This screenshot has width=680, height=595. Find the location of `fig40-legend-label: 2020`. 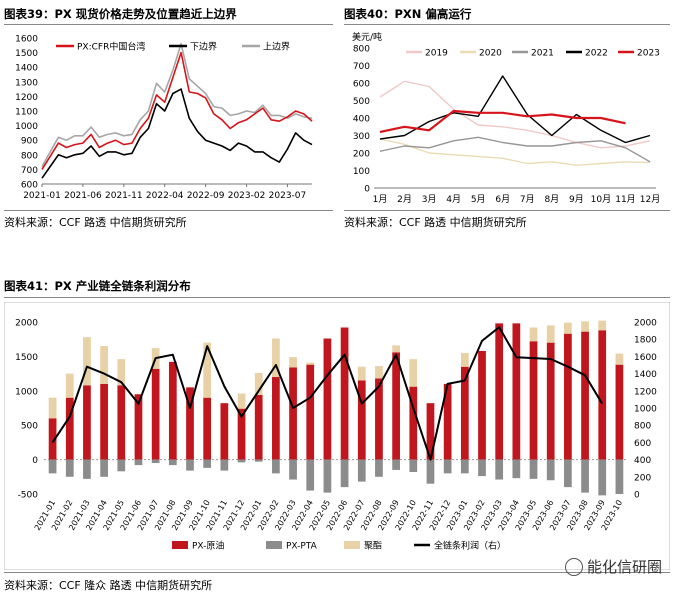

fig40-legend-label: 2020 is located at coordinates (490, 54).